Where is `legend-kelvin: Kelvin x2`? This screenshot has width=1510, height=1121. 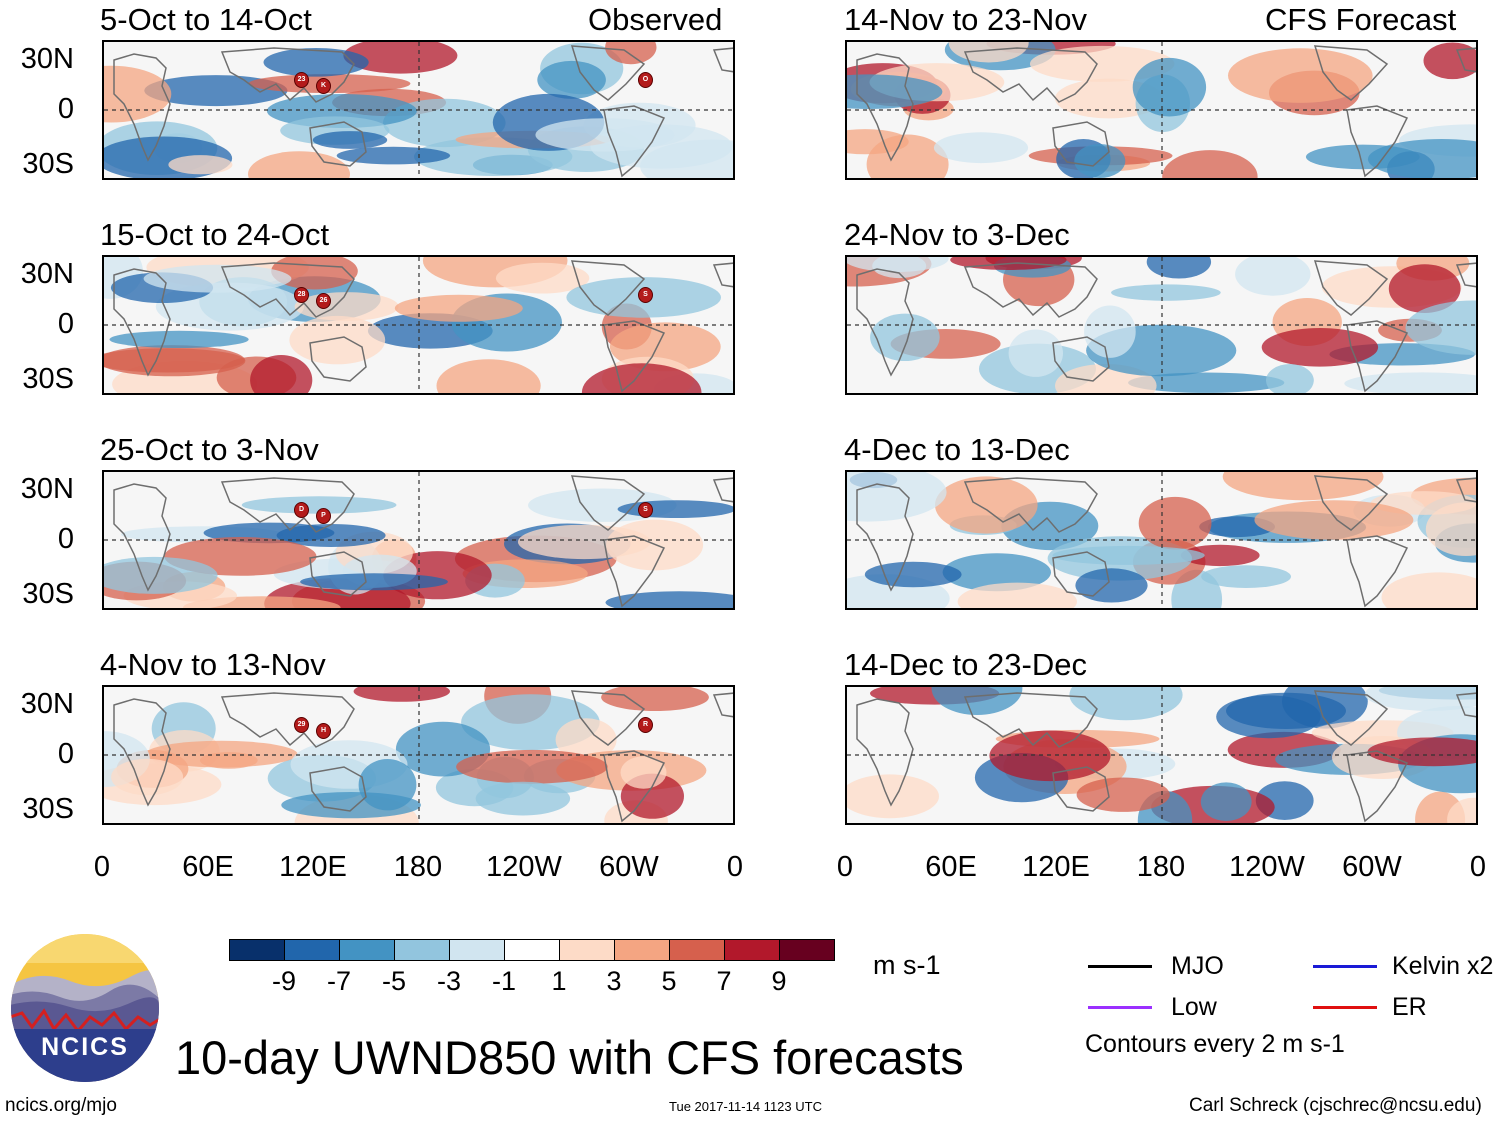 legend-kelvin: Kelvin x2 is located at coordinates (1443, 966).